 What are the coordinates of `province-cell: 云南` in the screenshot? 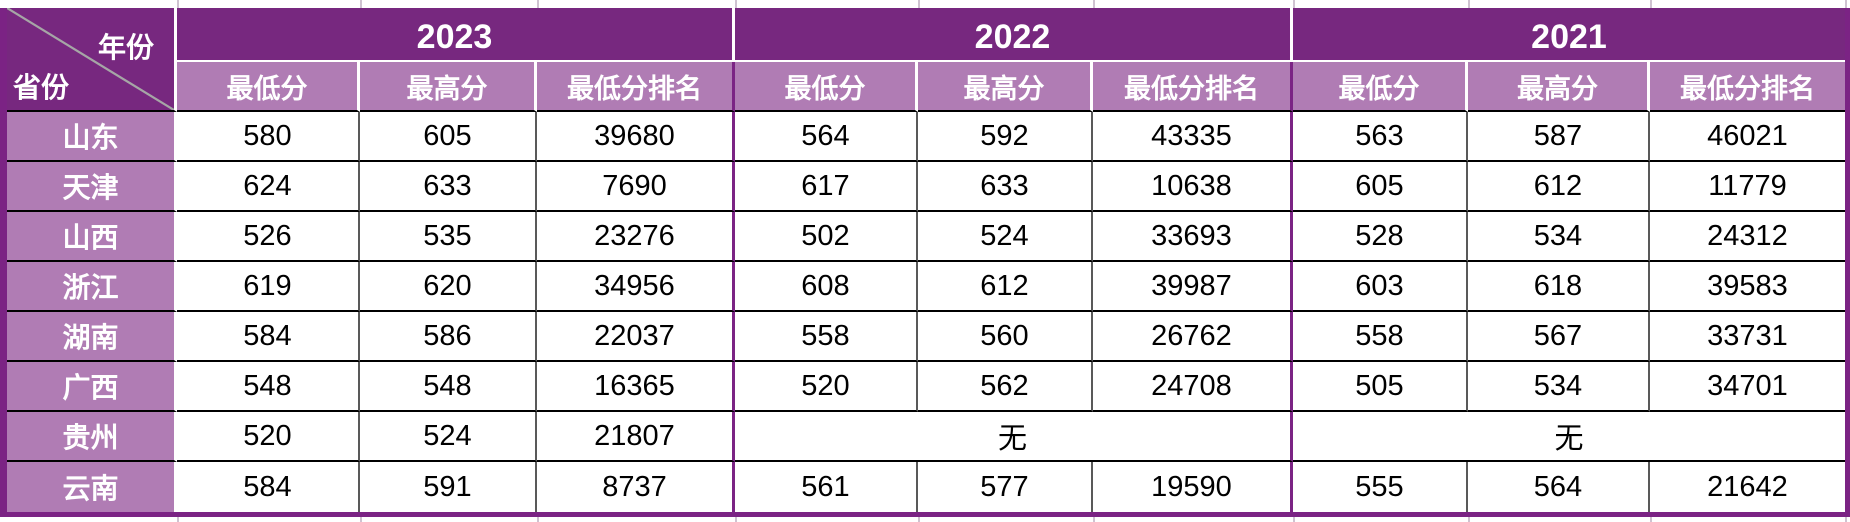 It's located at (92, 487).